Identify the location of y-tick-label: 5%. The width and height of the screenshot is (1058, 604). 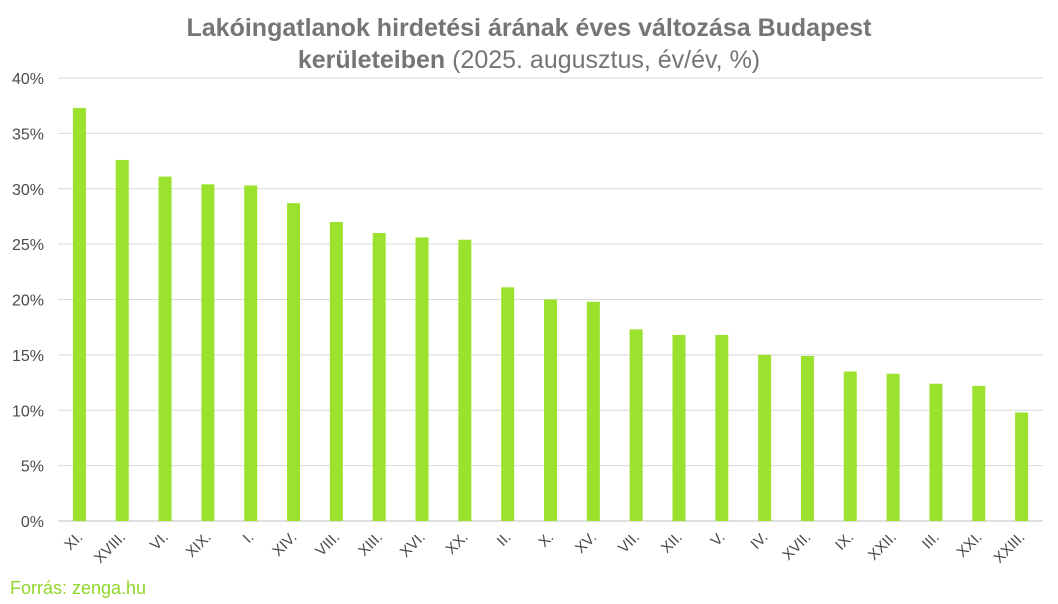
(32, 467).